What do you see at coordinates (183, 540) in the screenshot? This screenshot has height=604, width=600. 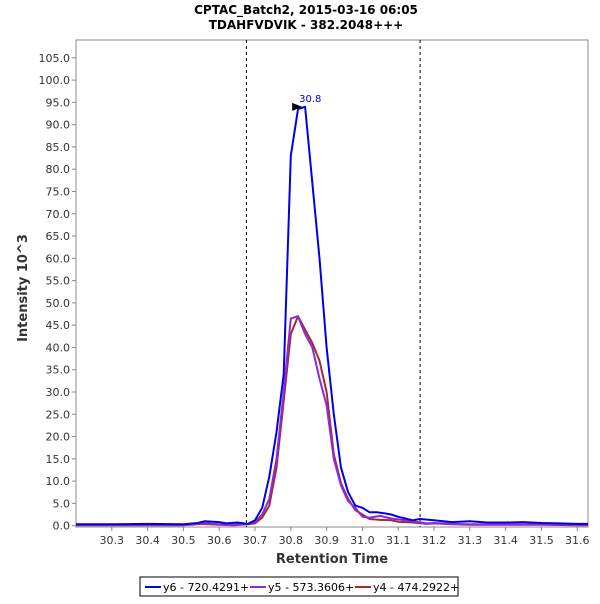 I see `x-tick-label: 30.5` at bounding box center [183, 540].